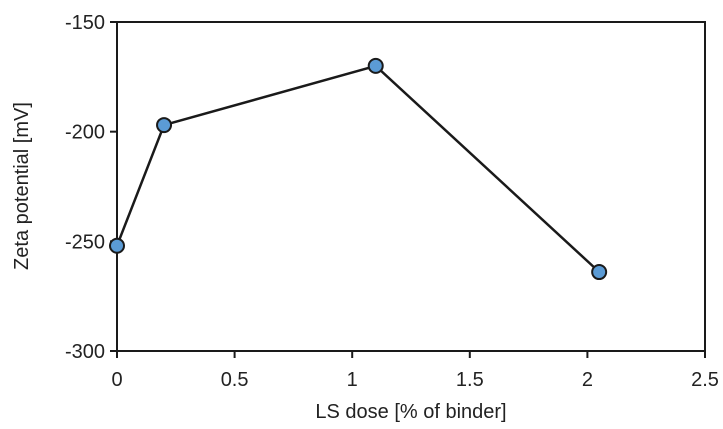 This screenshot has height=429, width=723. I want to click on x-tick-label: 1, so click(352, 380).